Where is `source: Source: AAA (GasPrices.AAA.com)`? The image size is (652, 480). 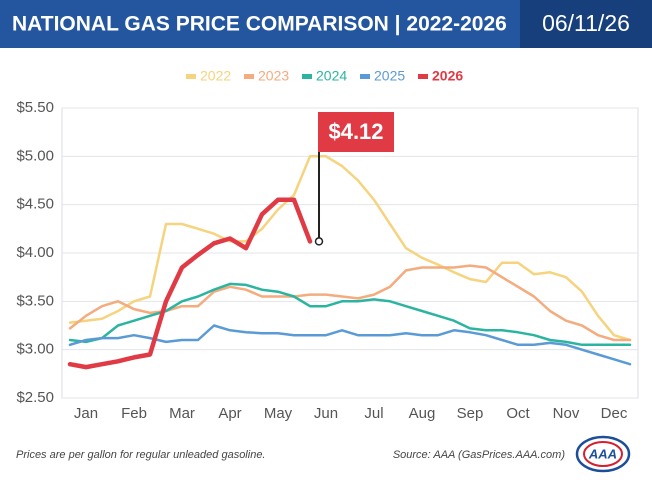
source: Source: AAA (GasPrices.AAA.com) is located at coordinates (479, 455).